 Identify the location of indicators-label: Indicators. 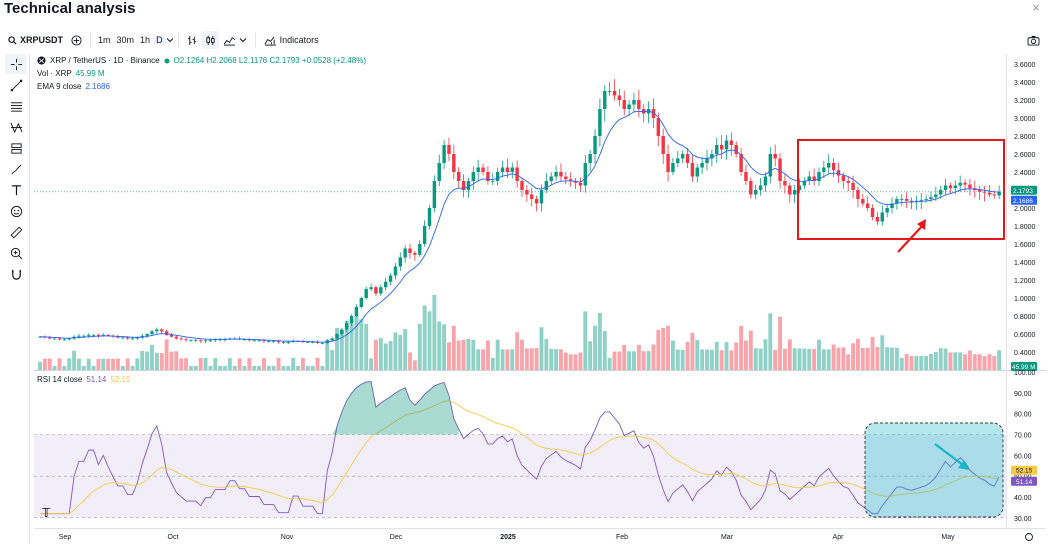
(299, 40).